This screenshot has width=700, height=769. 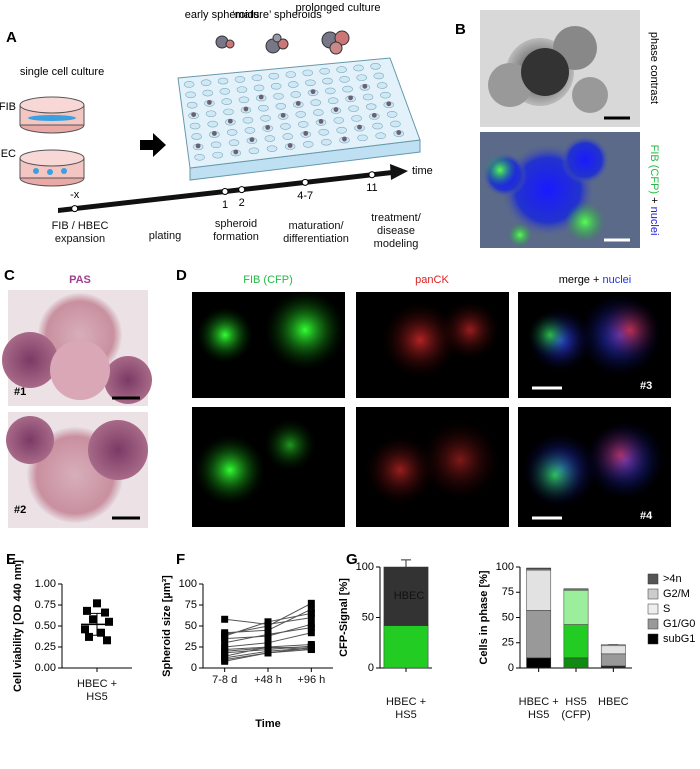 What do you see at coordinates (8, 154) in the screenshot?
I see `dish-label: HBEC` at bounding box center [8, 154].